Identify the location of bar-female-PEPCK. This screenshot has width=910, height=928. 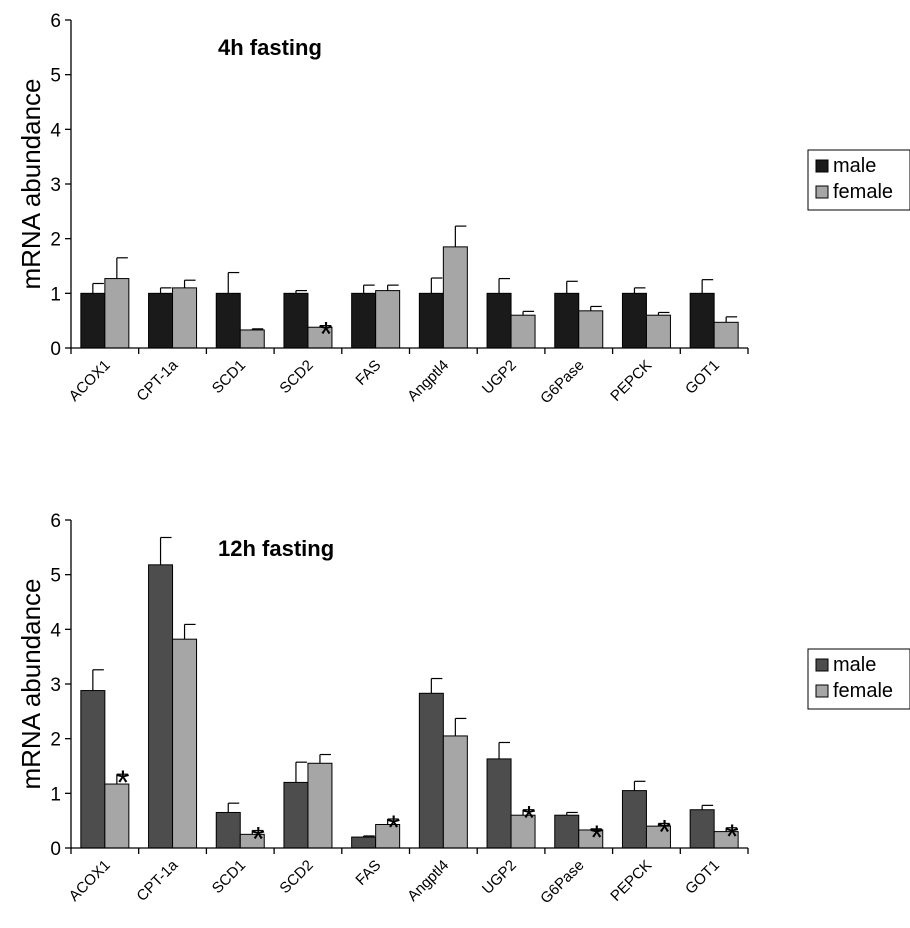
(658, 331).